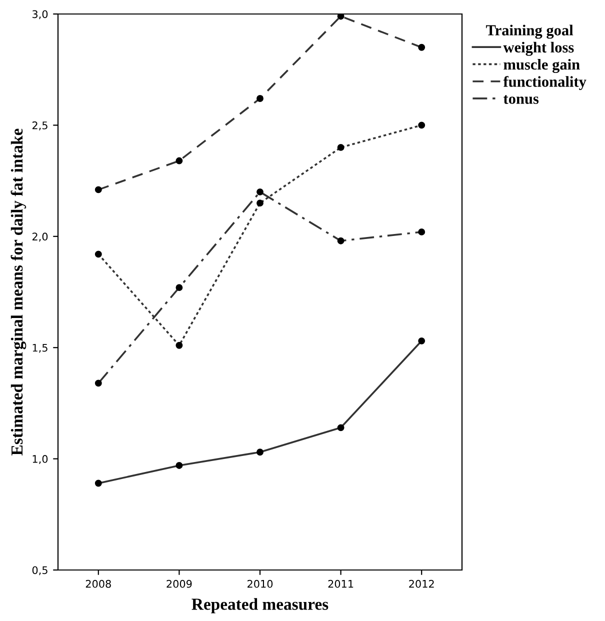 Image resolution: width=605 pixels, height=621 pixels. Describe the element at coordinates (538, 49) in the screenshot. I see `legend-label: weight loss` at that location.